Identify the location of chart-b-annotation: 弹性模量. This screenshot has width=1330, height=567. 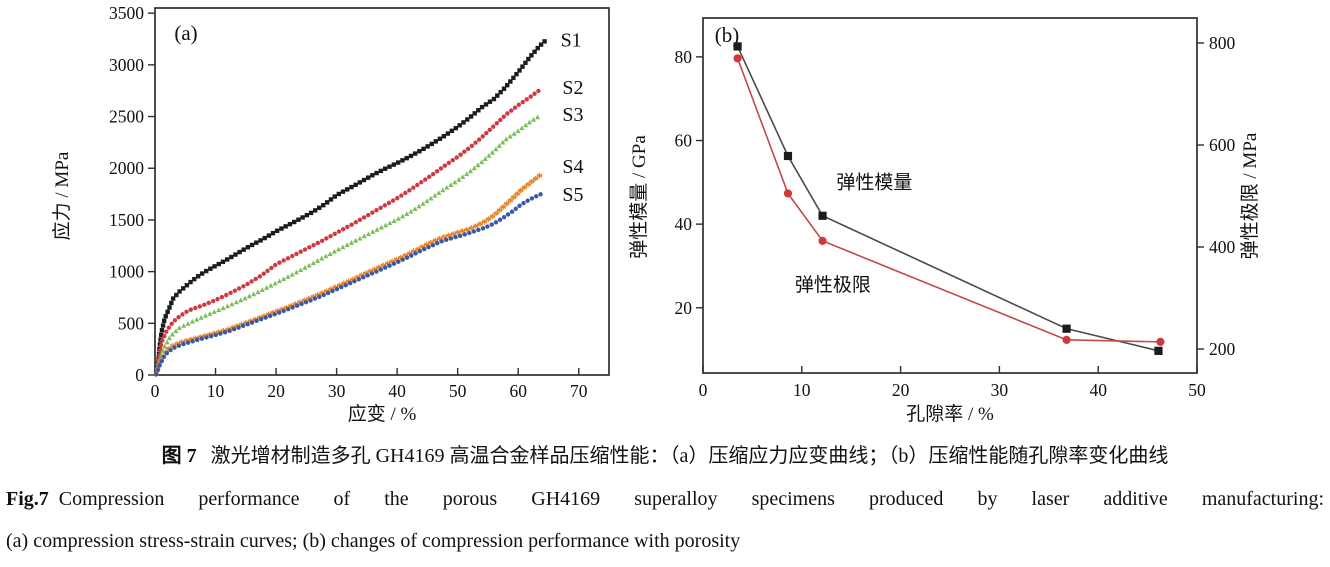
(874, 182).